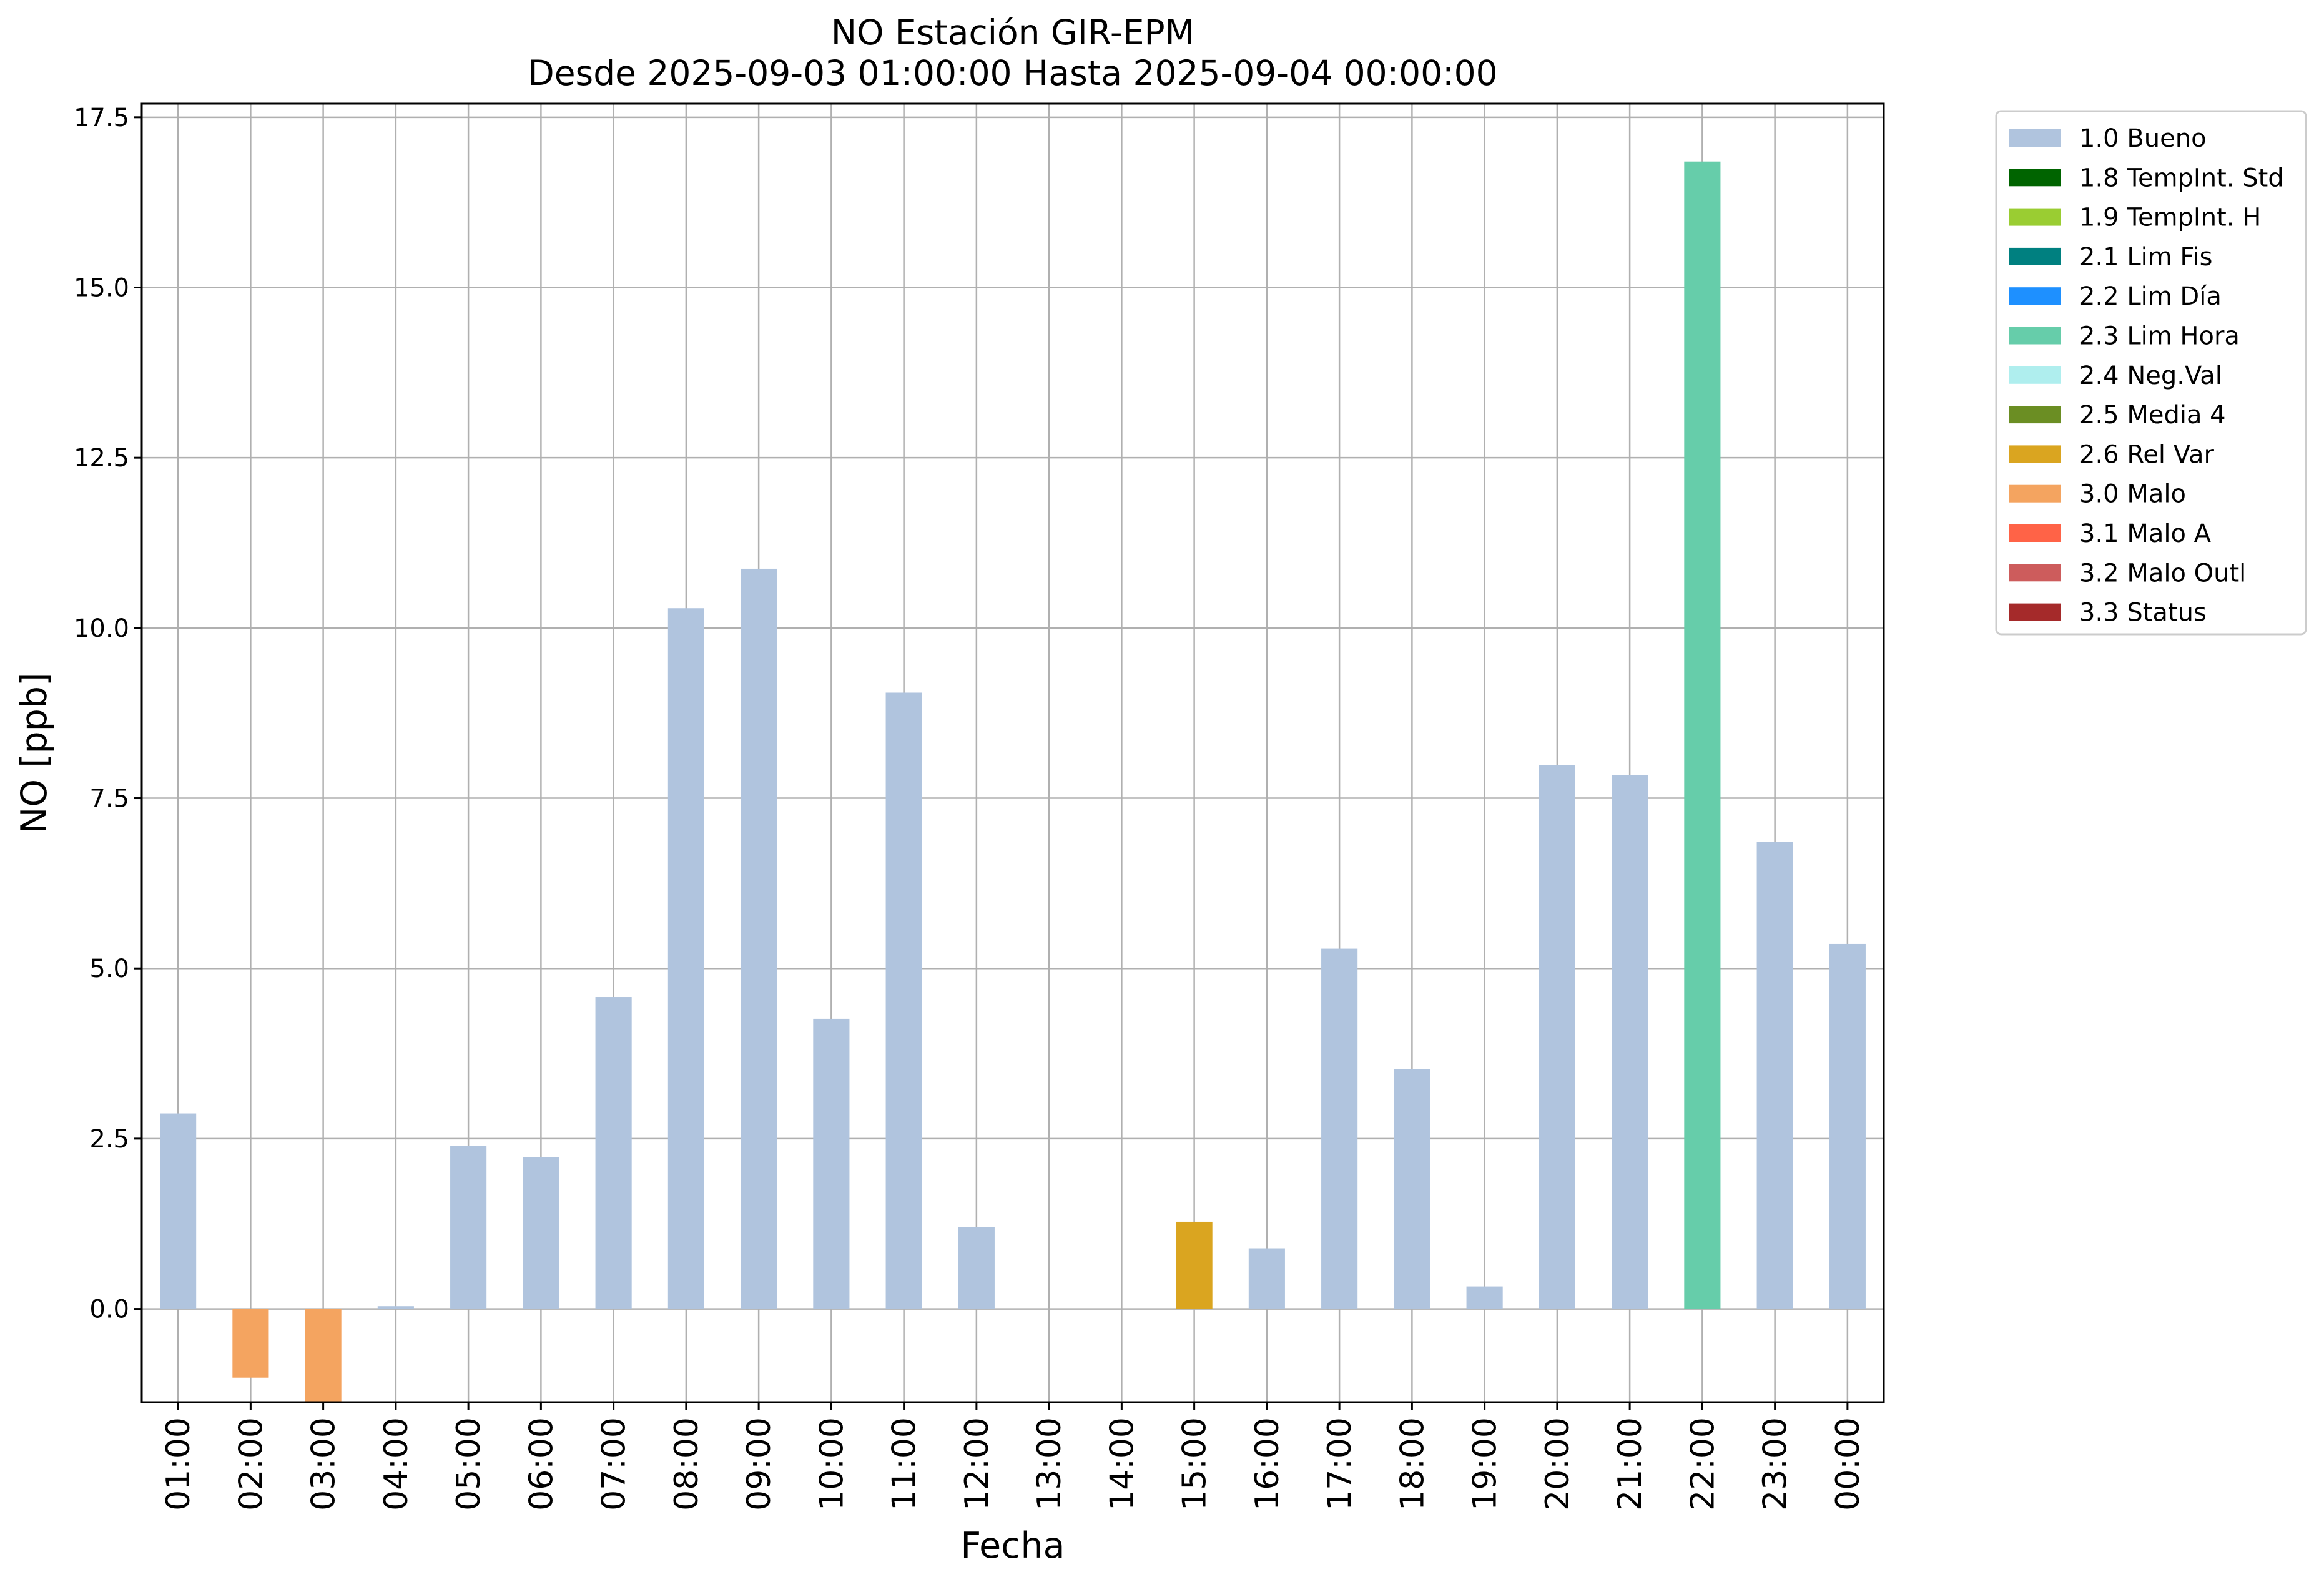  What do you see at coordinates (903, 1000) in the screenshot?
I see `bar-11:00` at bounding box center [903, 1000].